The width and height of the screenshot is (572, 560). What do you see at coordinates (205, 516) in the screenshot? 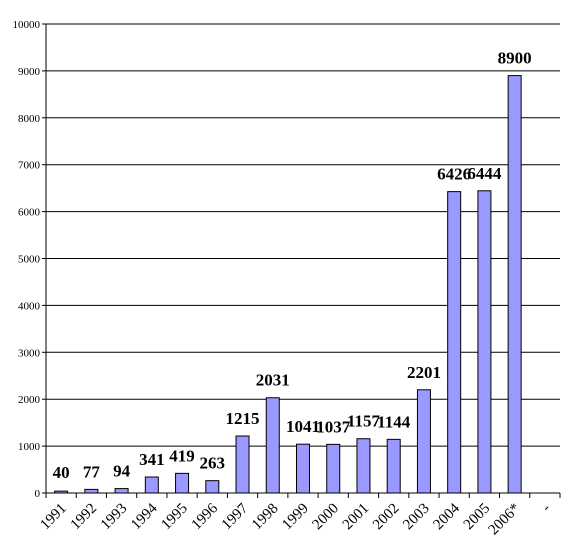
I see `x-tick-label: 1996` at bounding box center [205, 516].